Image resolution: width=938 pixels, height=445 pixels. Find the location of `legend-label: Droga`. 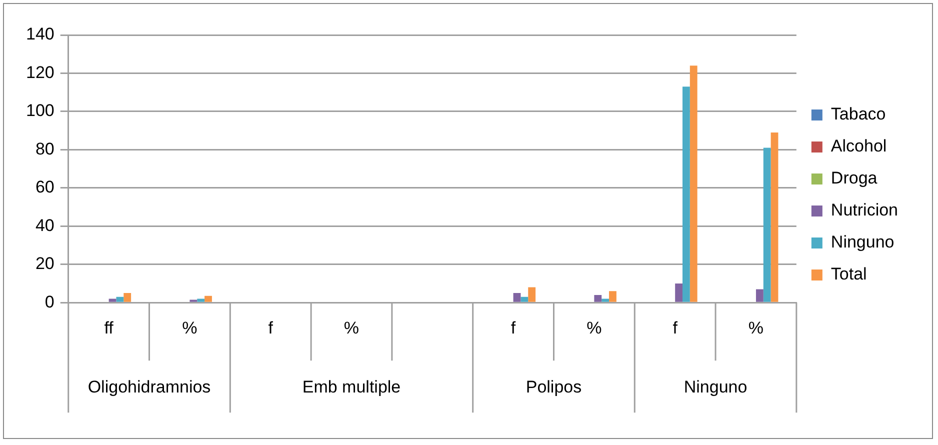

legend-label: Droga is located at coordinates (854, 178).